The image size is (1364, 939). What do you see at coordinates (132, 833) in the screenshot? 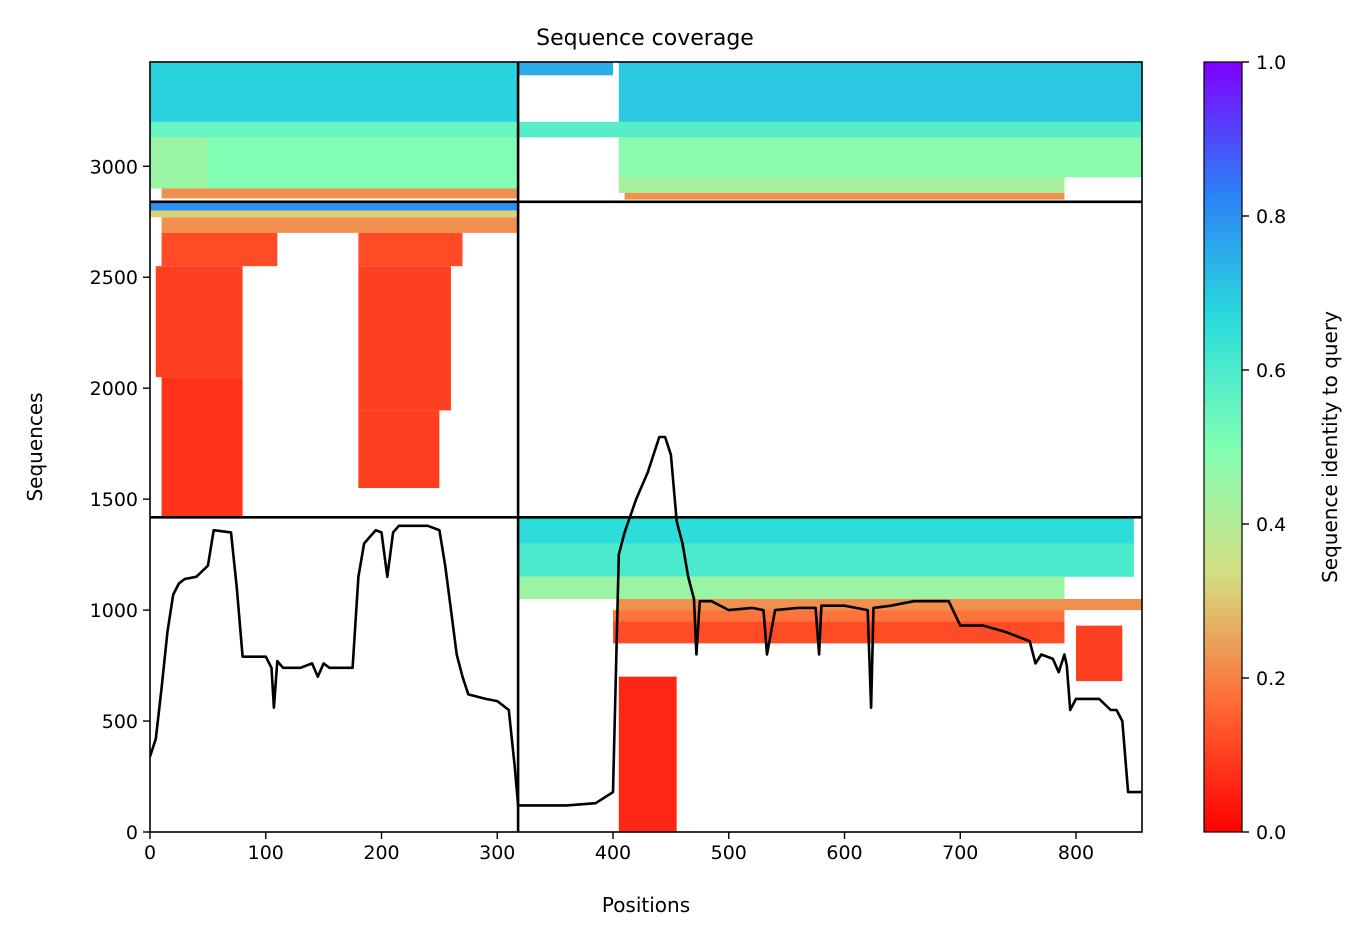
I see `y-tick-label: 0` at bounding box center [132, 833].